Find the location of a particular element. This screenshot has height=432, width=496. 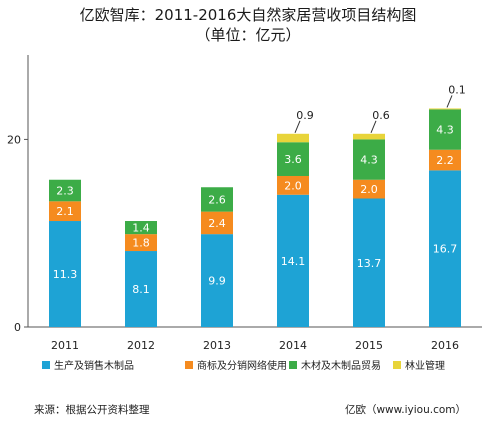

legend: 生产及销售木制品 商标及分销网络使用 木材及木制品贸易 林业管理 is located at coordinates (243, 365).